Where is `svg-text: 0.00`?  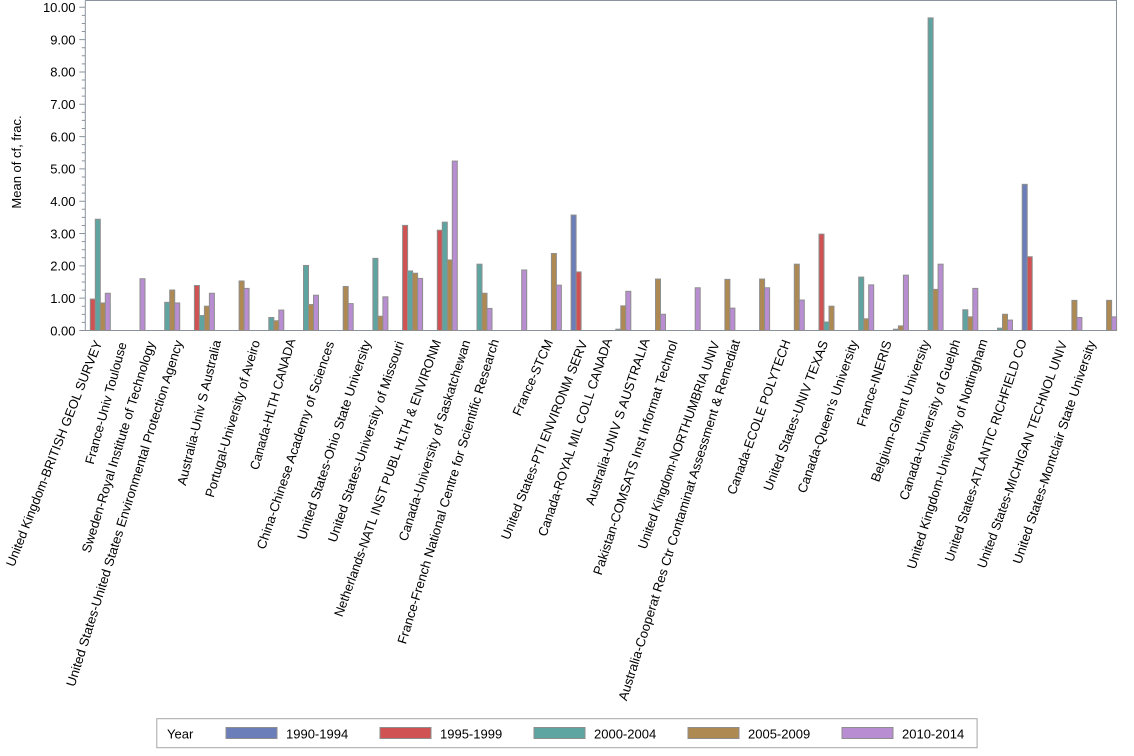 svg-text: 0.00 is located at coordinates (62, 330).